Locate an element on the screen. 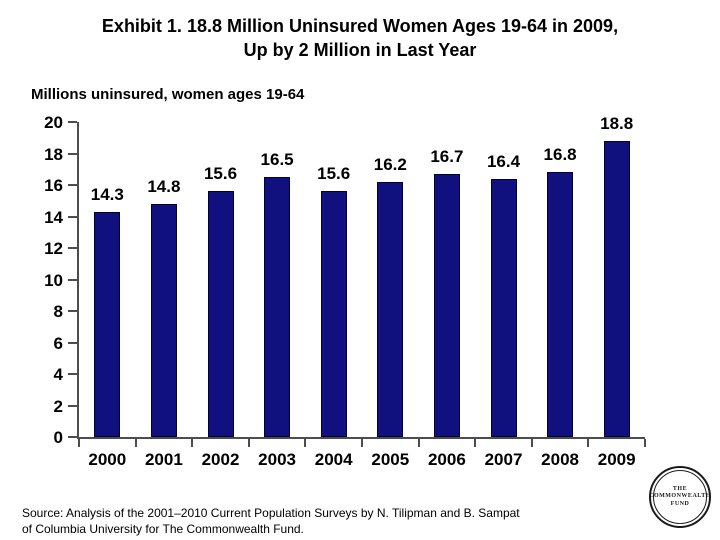 The width and height of the screenshot is (720, 540). x-axis-label-2003: 2003 is located at coordinates (277, 459).